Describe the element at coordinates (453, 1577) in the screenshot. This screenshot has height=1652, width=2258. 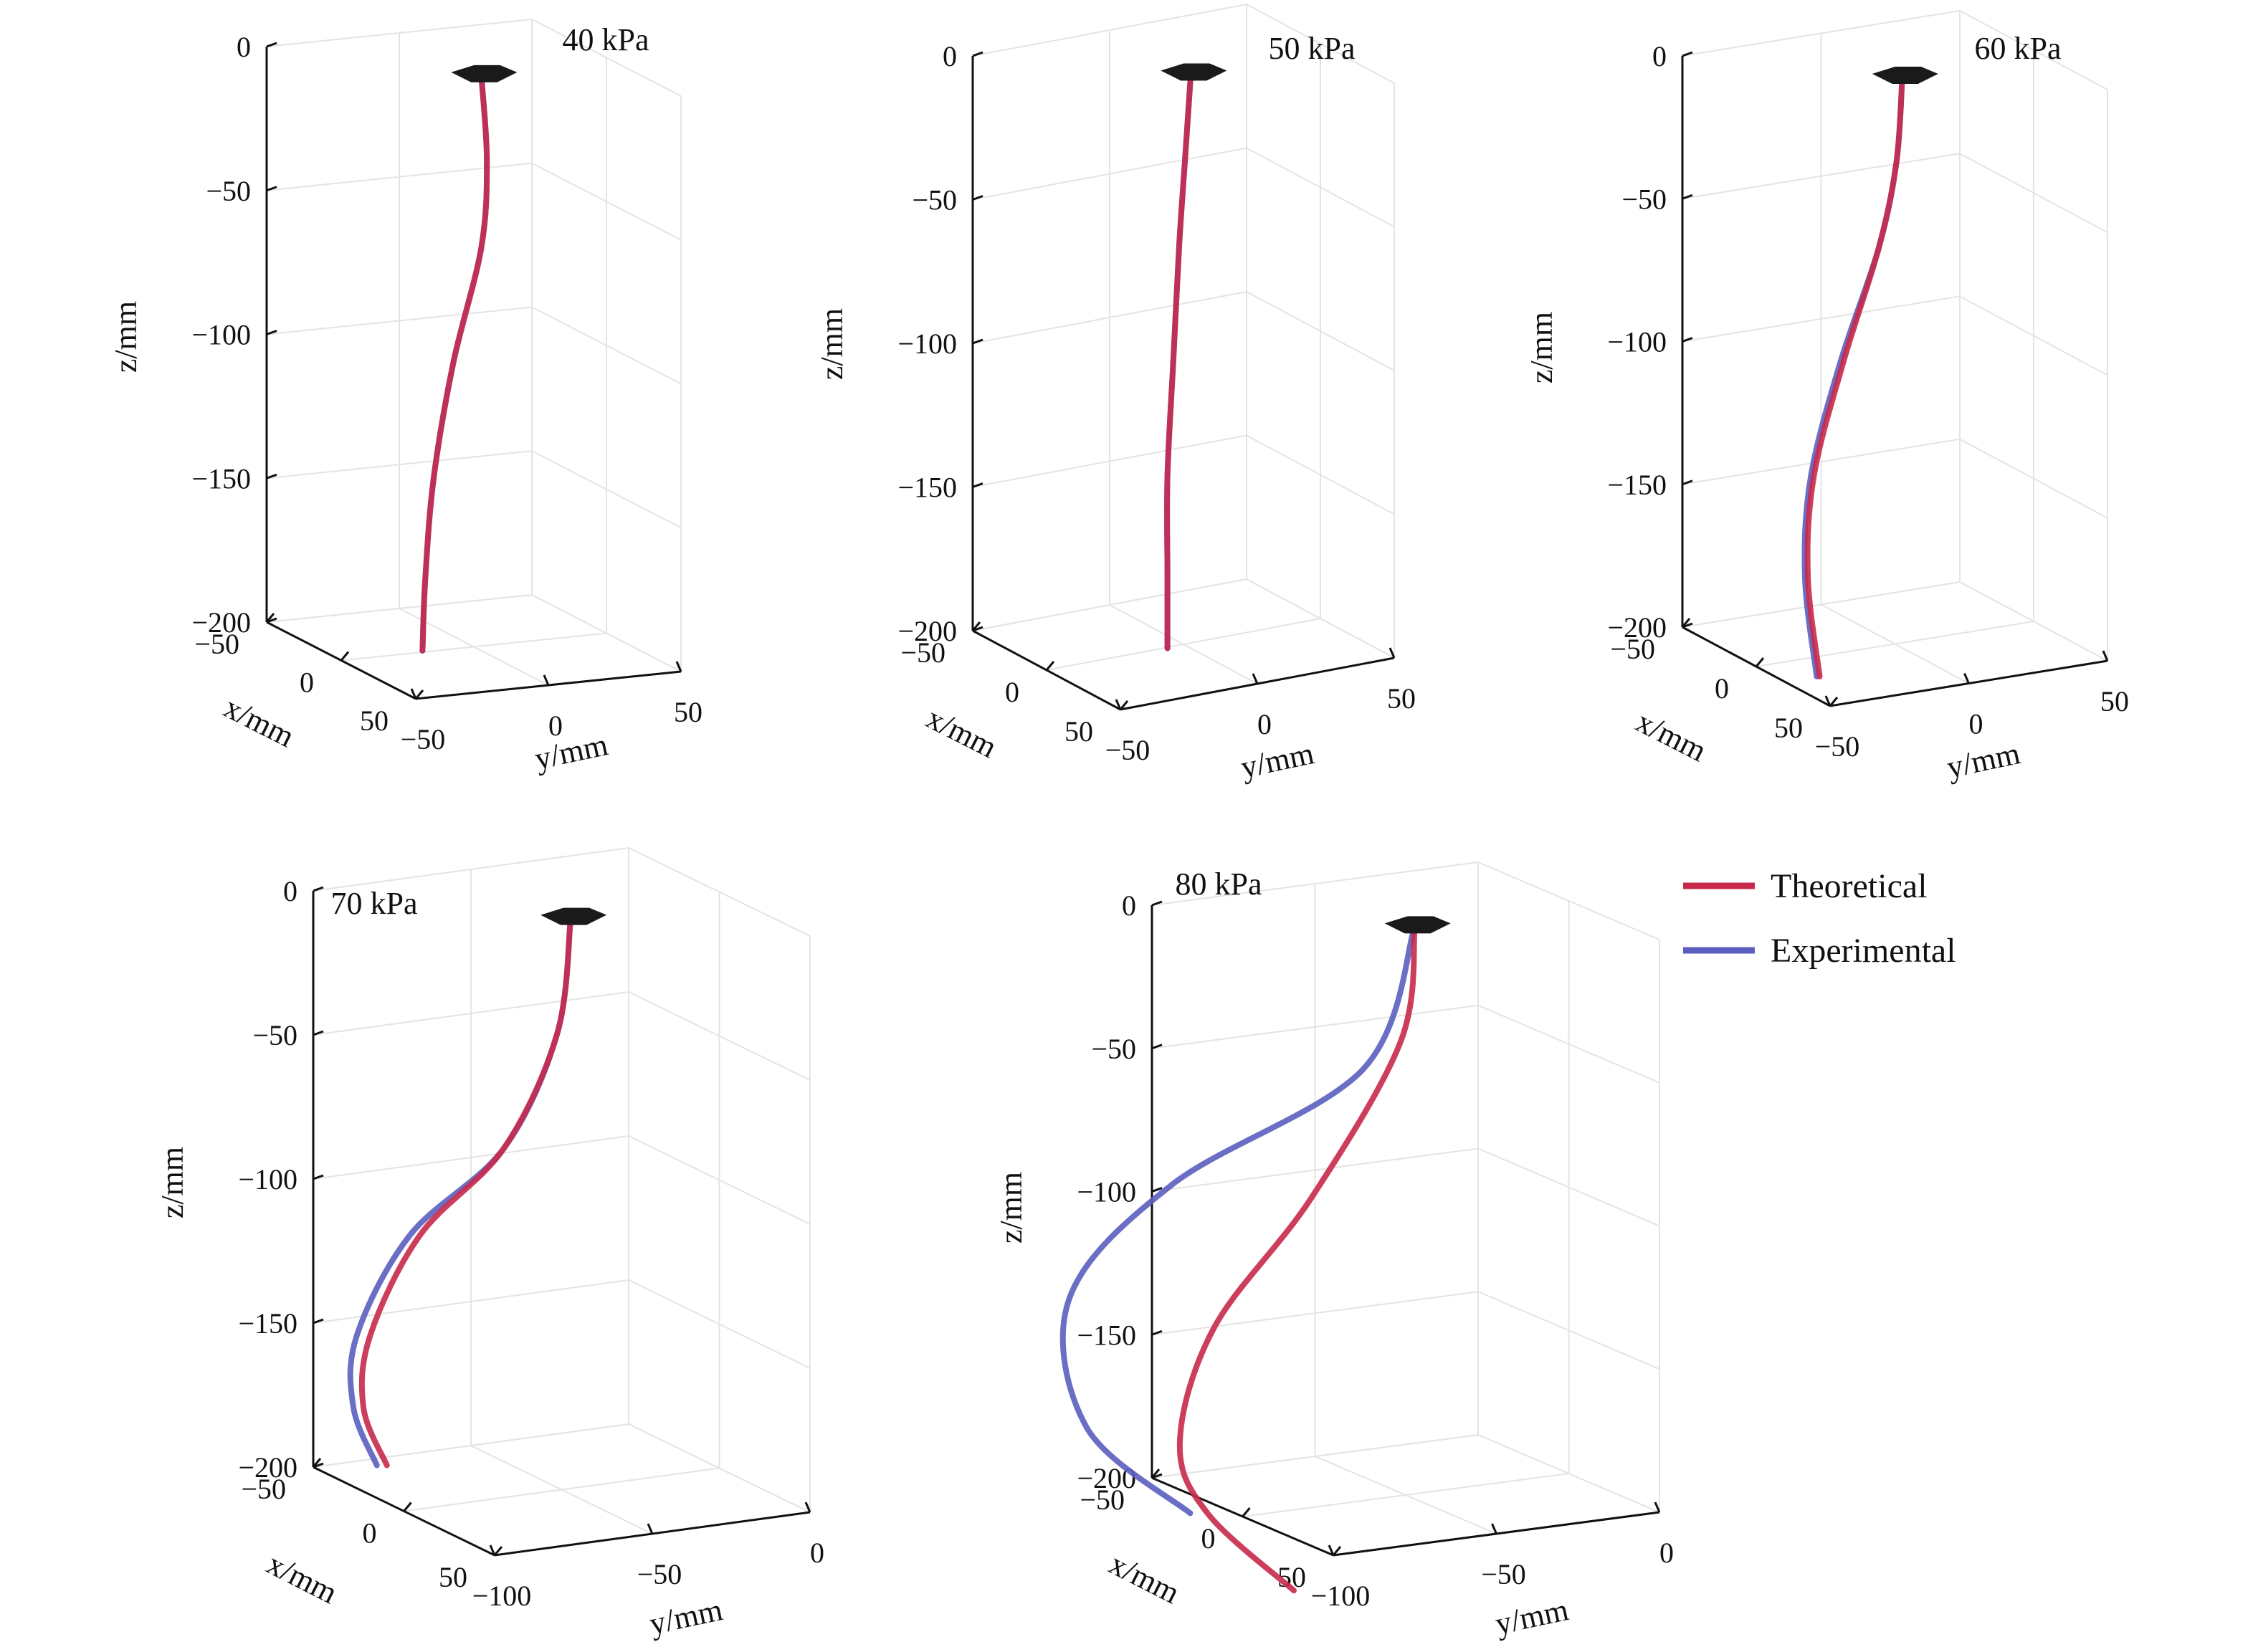
I see `x-tick-label: 50` at that location.